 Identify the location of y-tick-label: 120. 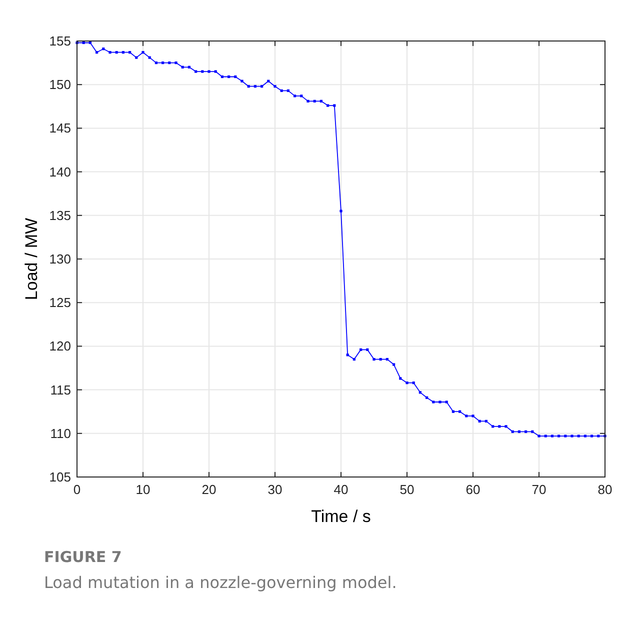
(60, 346).